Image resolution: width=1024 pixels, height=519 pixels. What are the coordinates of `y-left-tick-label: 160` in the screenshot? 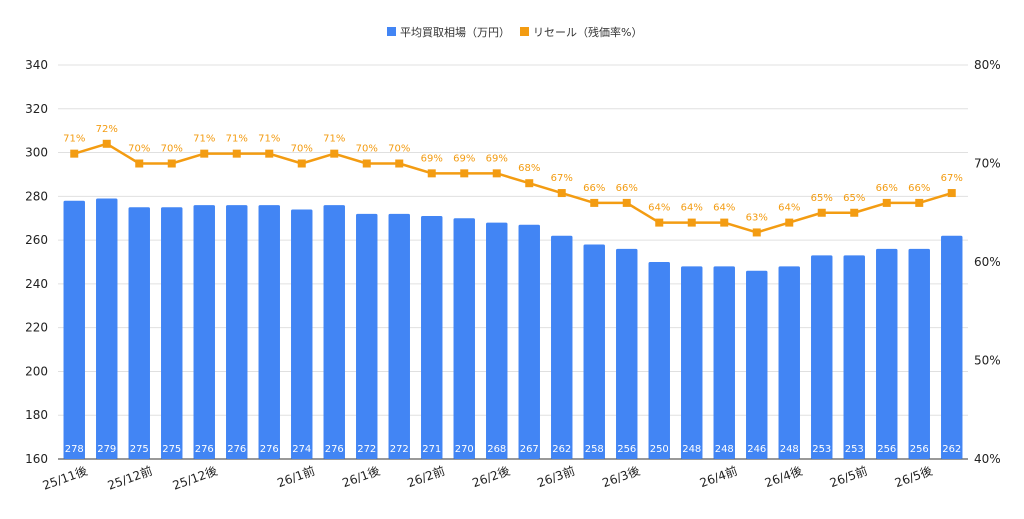 It's located at (36, 459).